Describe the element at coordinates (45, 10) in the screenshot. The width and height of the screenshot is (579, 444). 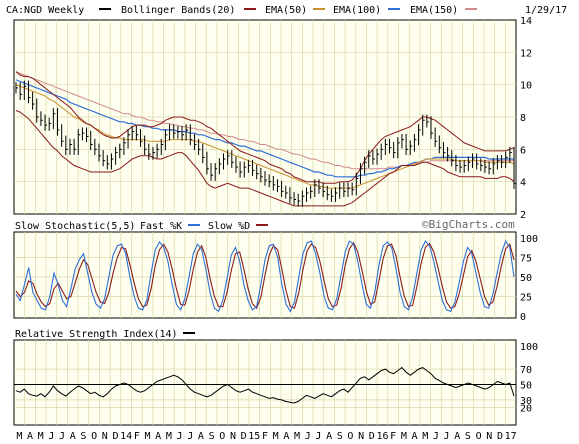
I see `chart-symbol: CA:NGD Weekly` at that location.